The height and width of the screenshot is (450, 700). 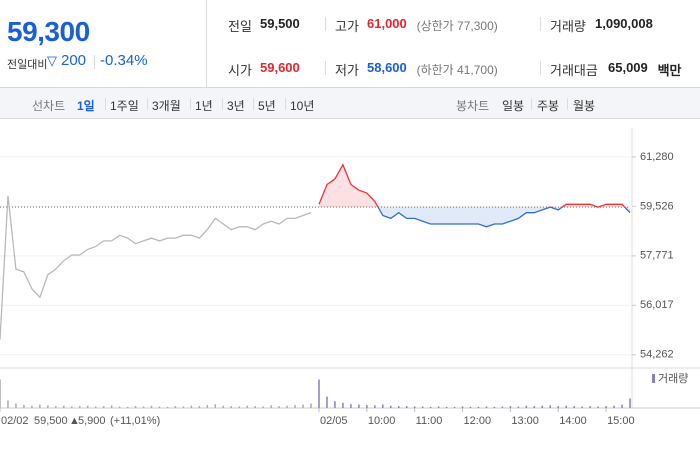 I want to click on price-line, so click(x=474, y=195).